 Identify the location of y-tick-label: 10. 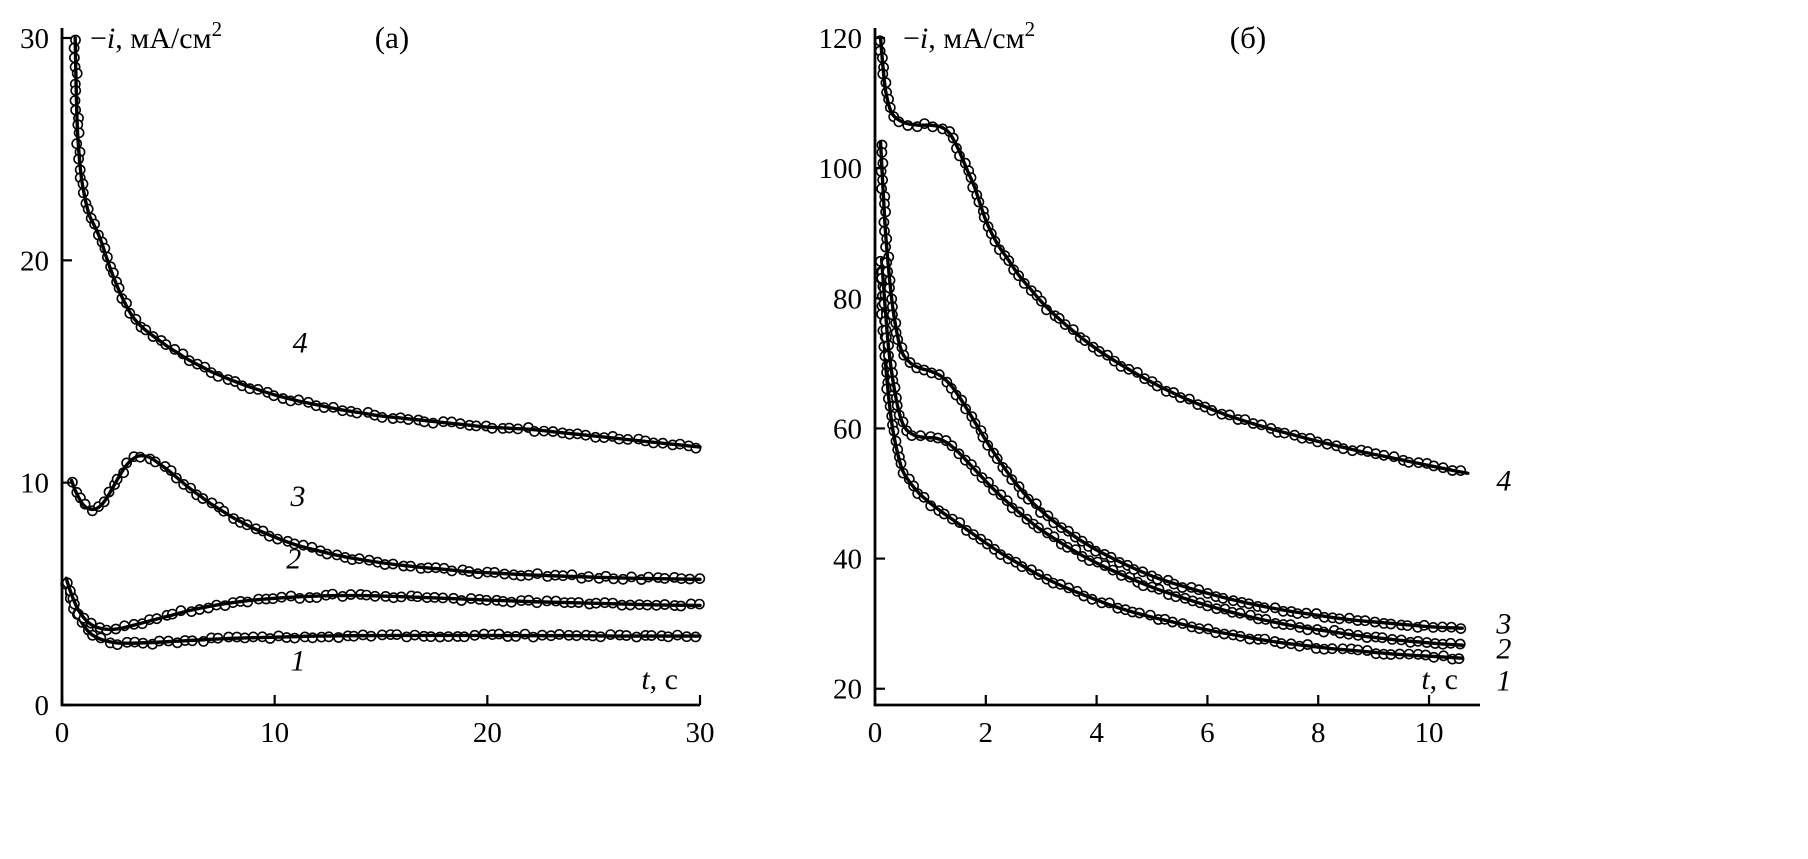
(34, 484).